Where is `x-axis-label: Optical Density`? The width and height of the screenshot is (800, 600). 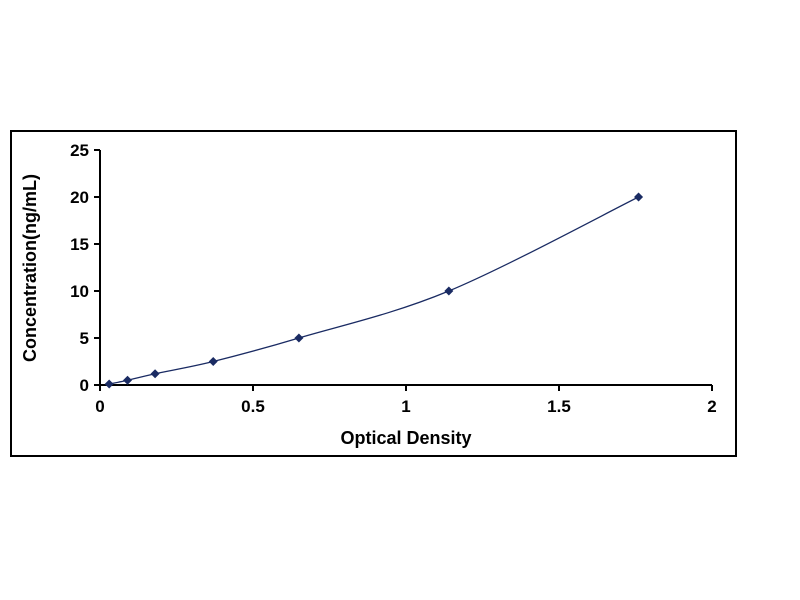
x-axis-label: Optical Density is located at coordinates (405, 438).